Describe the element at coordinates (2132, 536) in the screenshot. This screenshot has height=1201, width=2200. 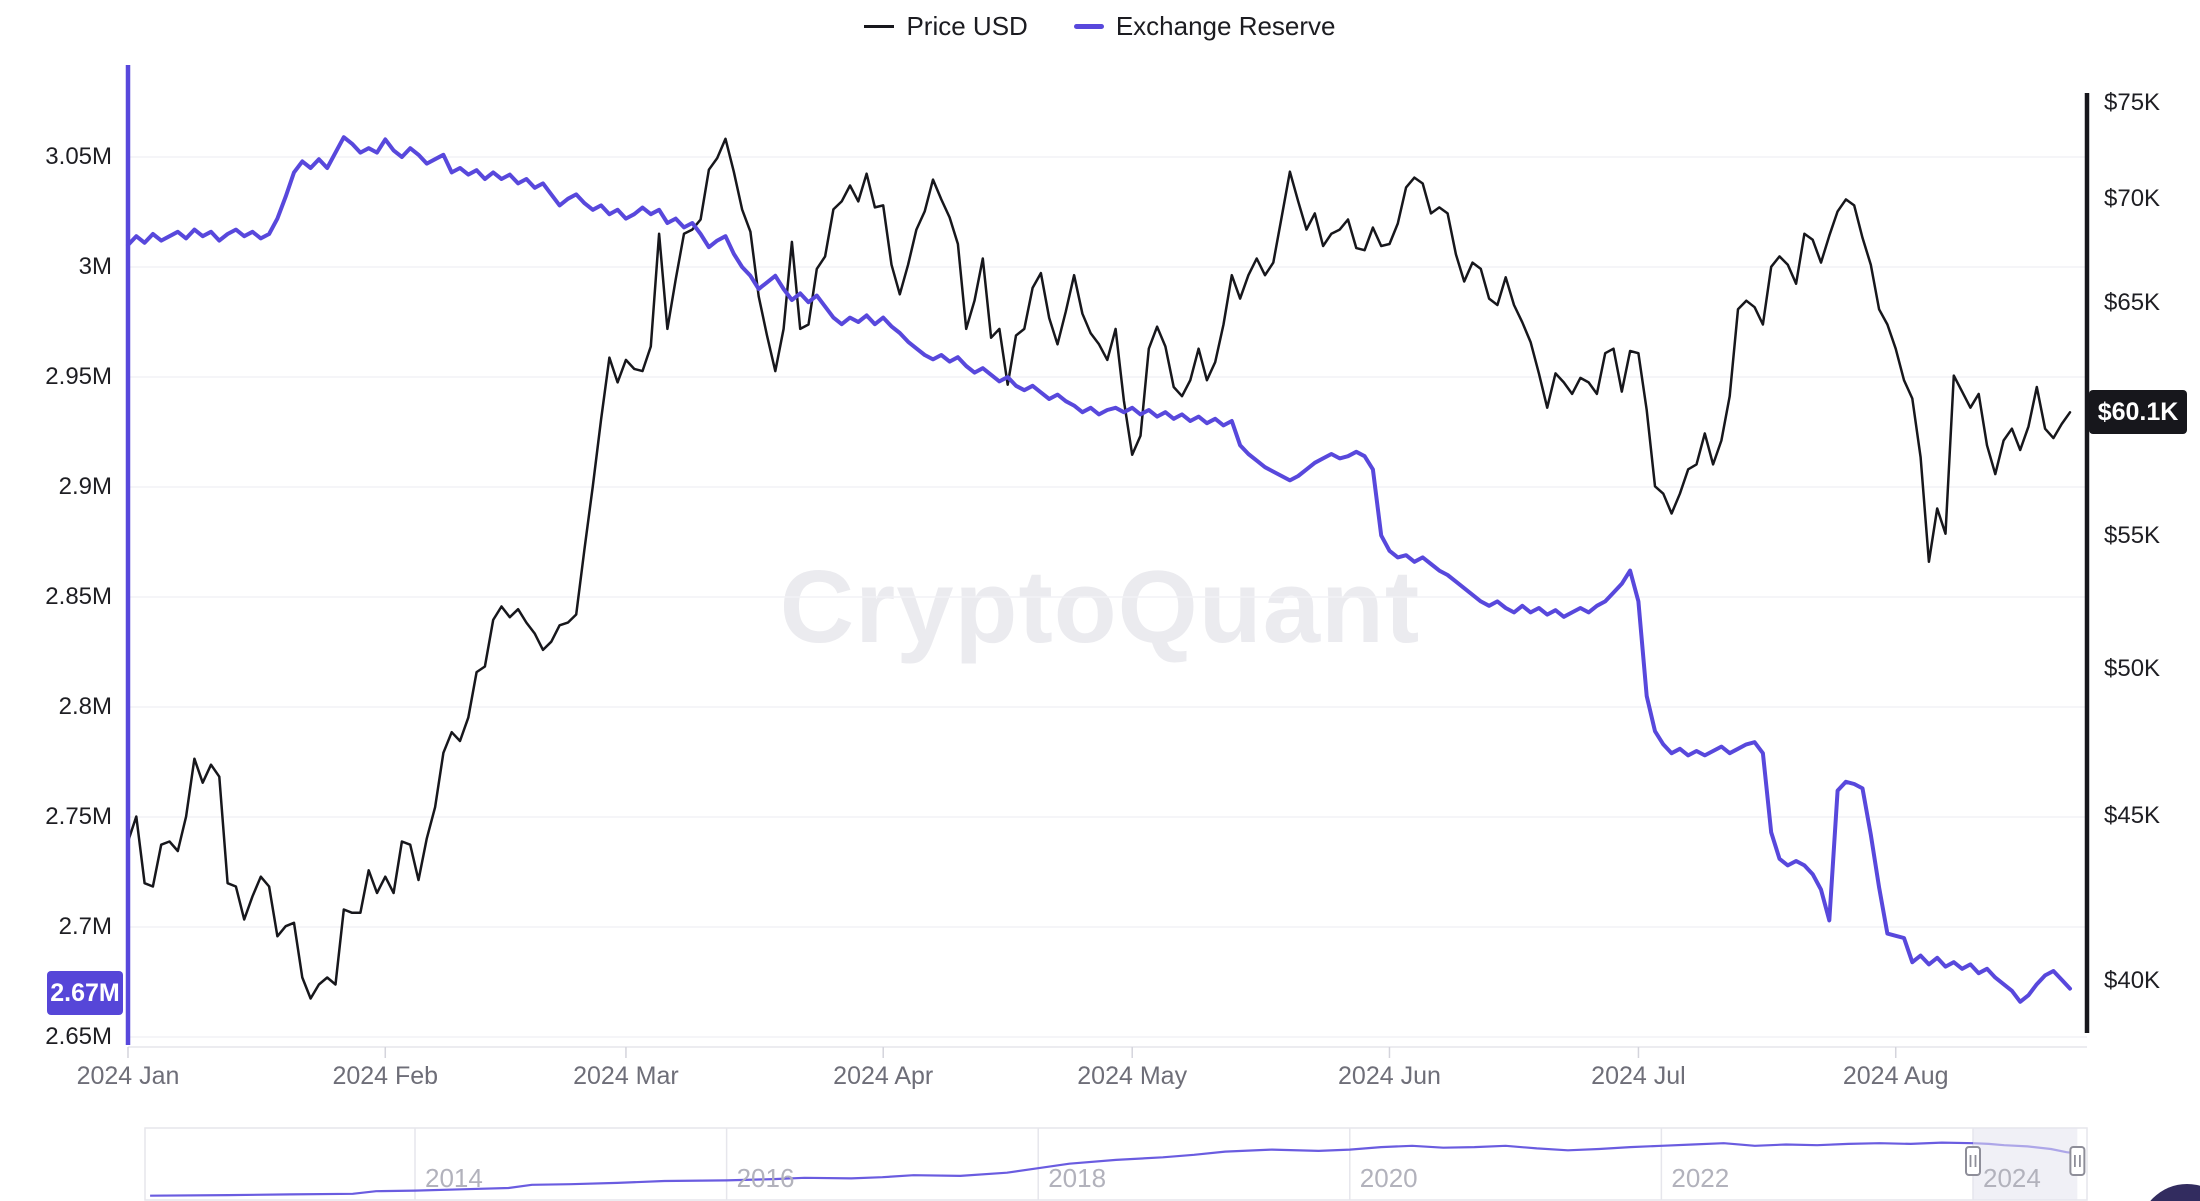
I see `y-axis-right-tick-label: $55K` at that location.